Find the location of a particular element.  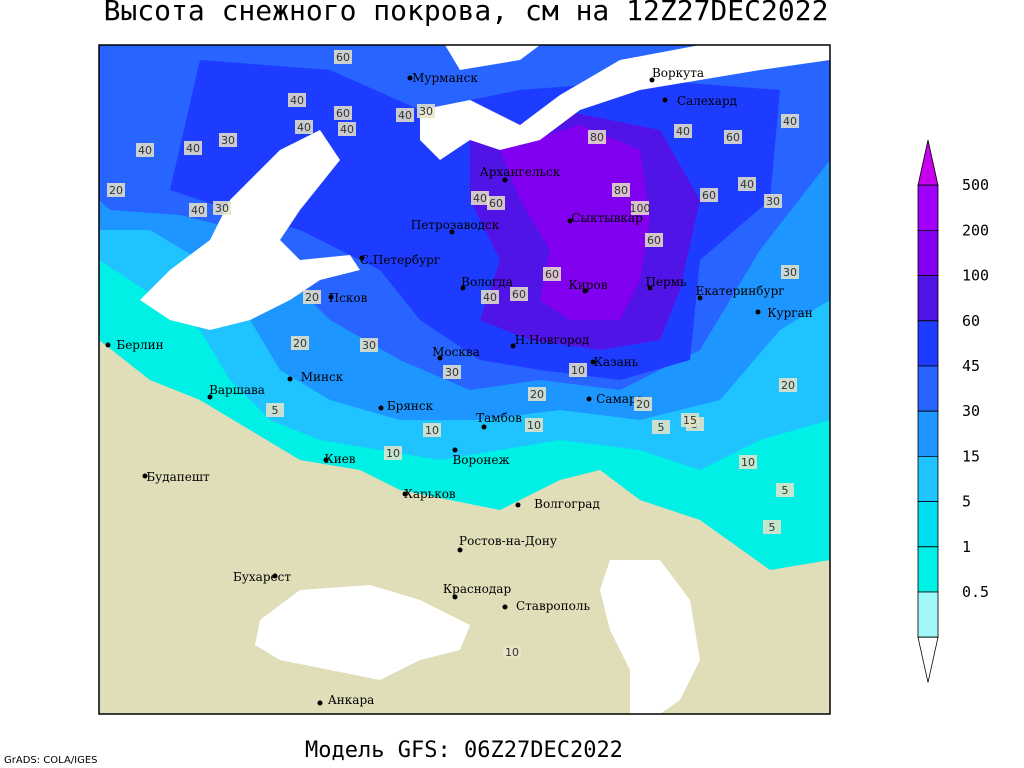

arctic is located at coordinates (492, 57).